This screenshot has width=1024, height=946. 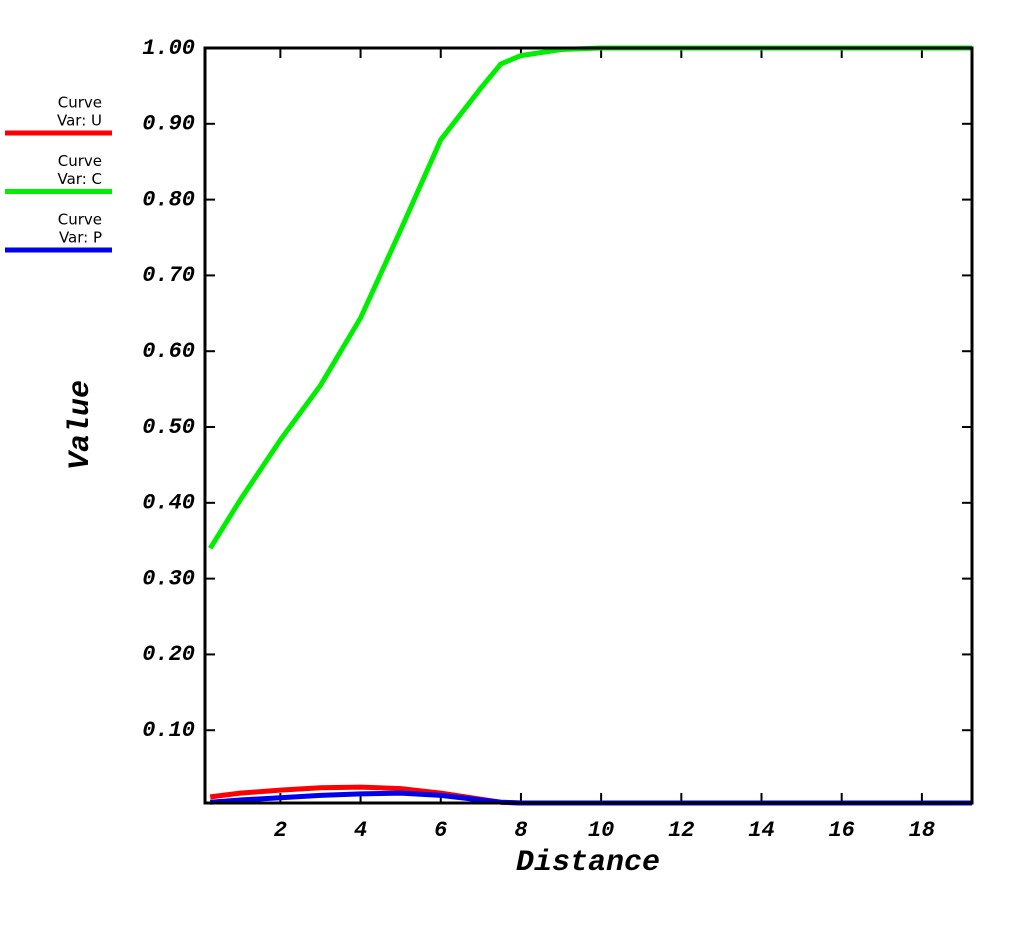 I want to click on x-tick-label: 12, so click(x=681, y=830).